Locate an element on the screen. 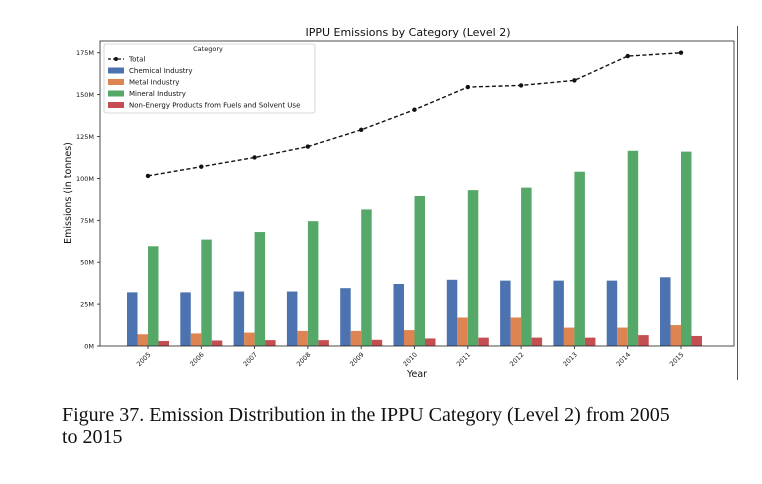 This screenshot has width=762, height=484. x-tick-label: 2013 is located at coordinates (569, 359).